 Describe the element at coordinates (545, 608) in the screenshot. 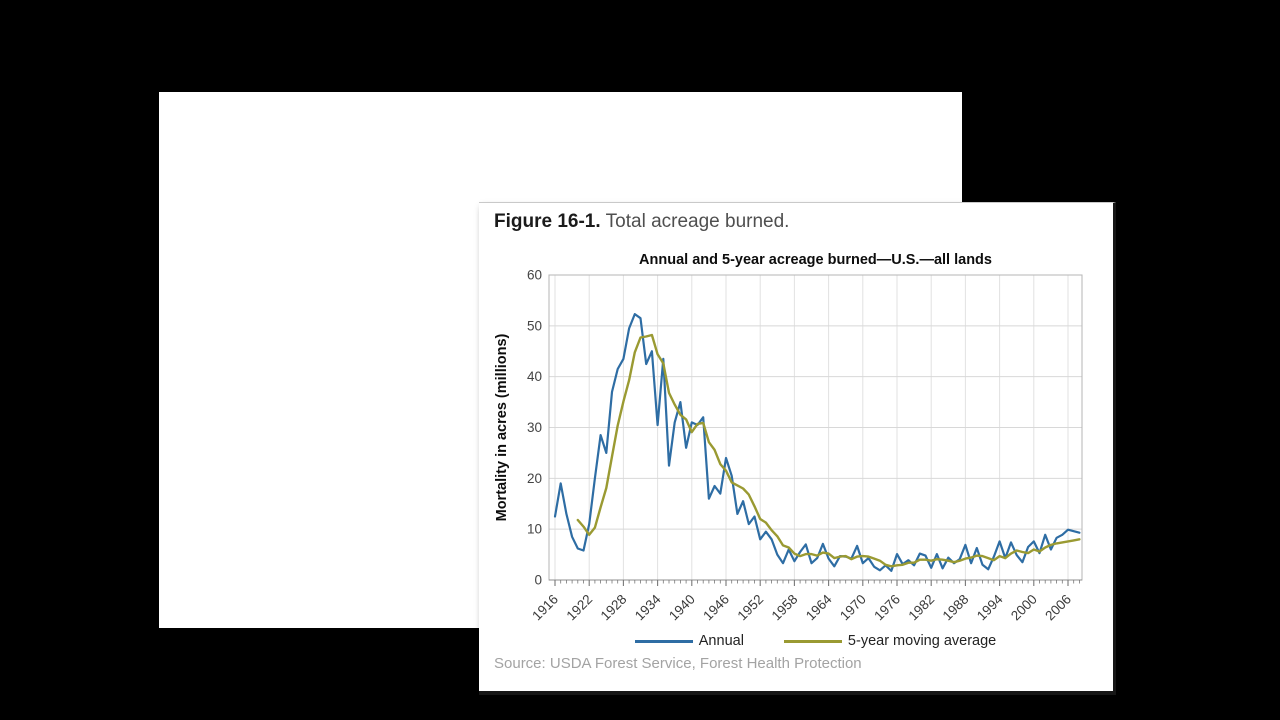

I see `x-tick-label: 1916` at that location.